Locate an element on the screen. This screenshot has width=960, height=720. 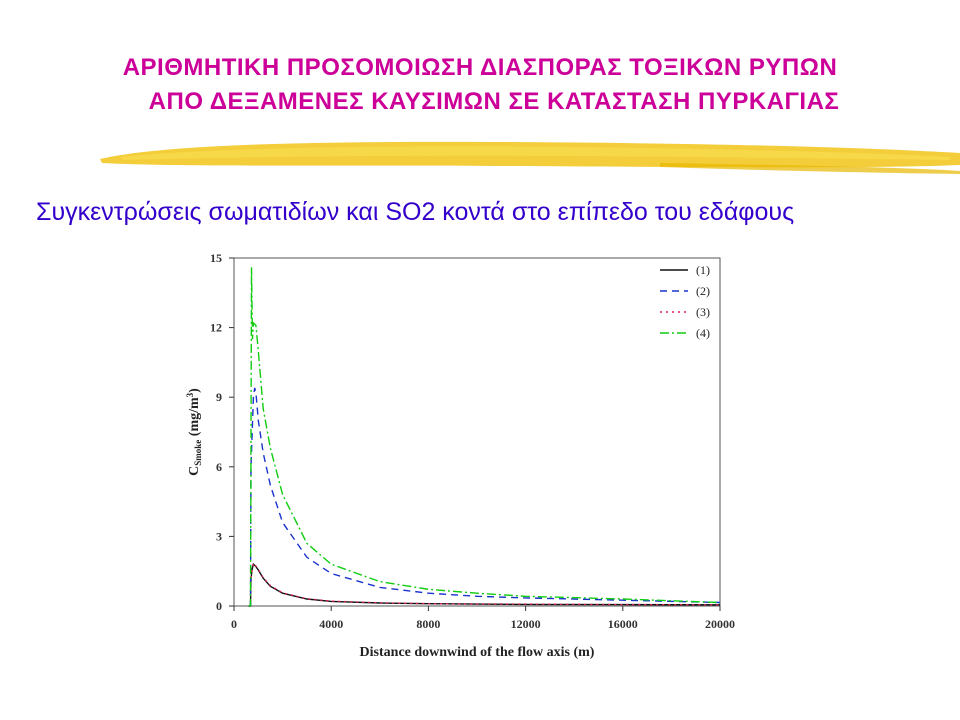
decorative-brush-stroke is located at coordinates (530, 157).